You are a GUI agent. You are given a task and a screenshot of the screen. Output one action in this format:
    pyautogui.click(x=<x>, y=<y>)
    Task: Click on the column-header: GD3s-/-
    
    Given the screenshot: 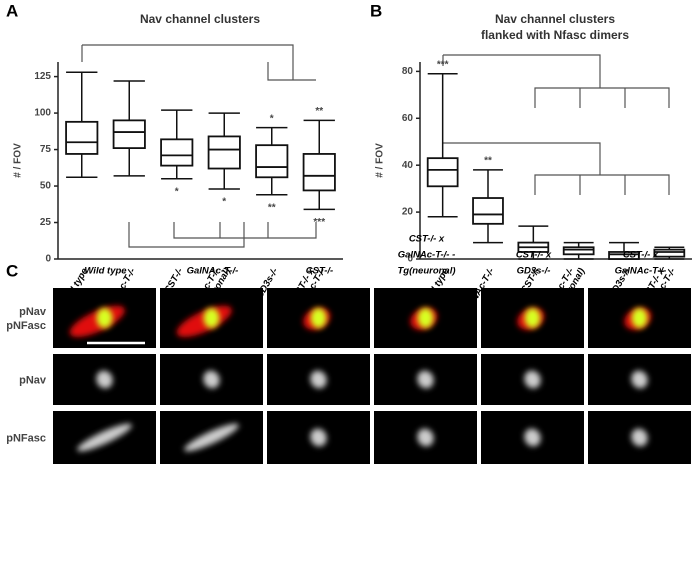 What is the action you would take?
    pyautogui.click(x=534, y=271)
    